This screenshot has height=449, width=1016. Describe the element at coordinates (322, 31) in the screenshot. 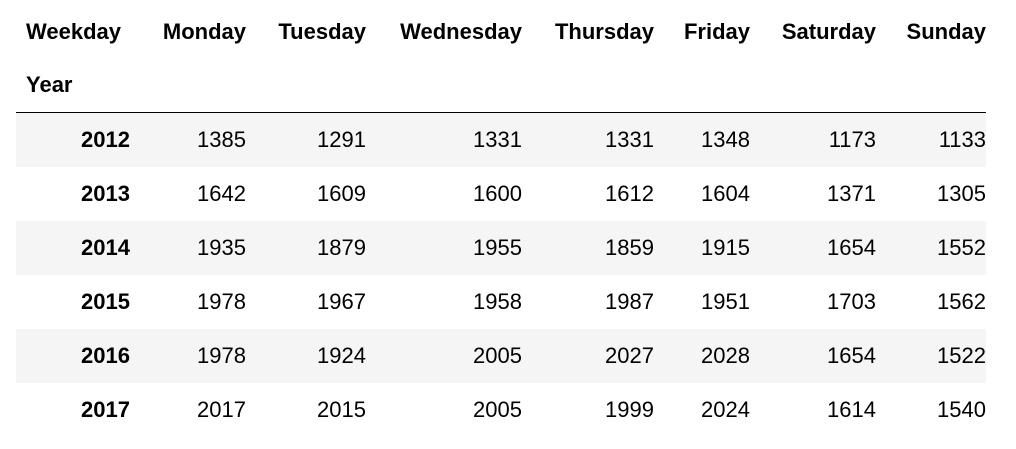

I see `column-header-tuesday: Tuesday` at that location.